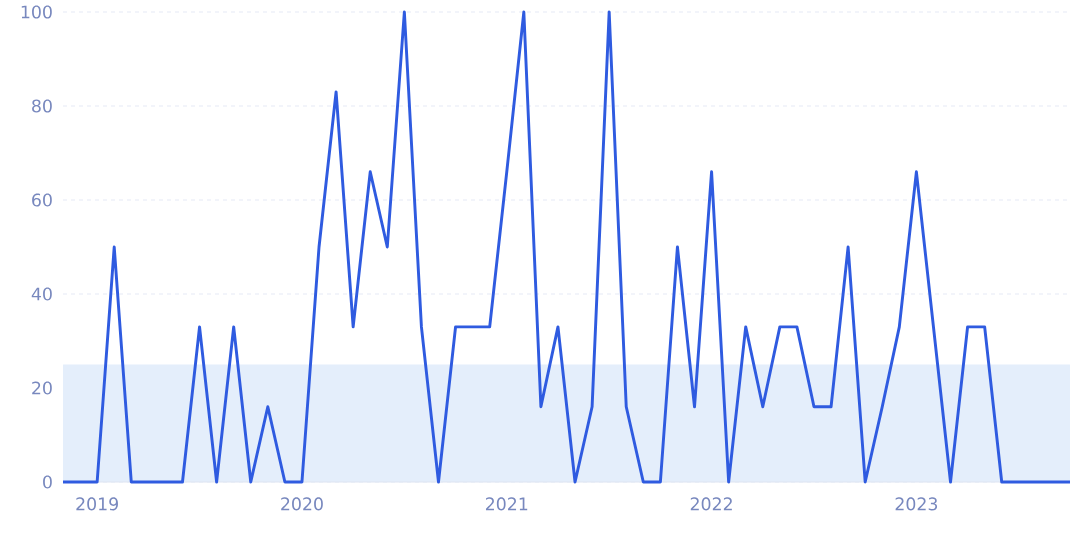  What do you see at coordinates (711, 504) in the screenshot?
I see `x-tick-label: 2022` at bounding box center [711, 504].